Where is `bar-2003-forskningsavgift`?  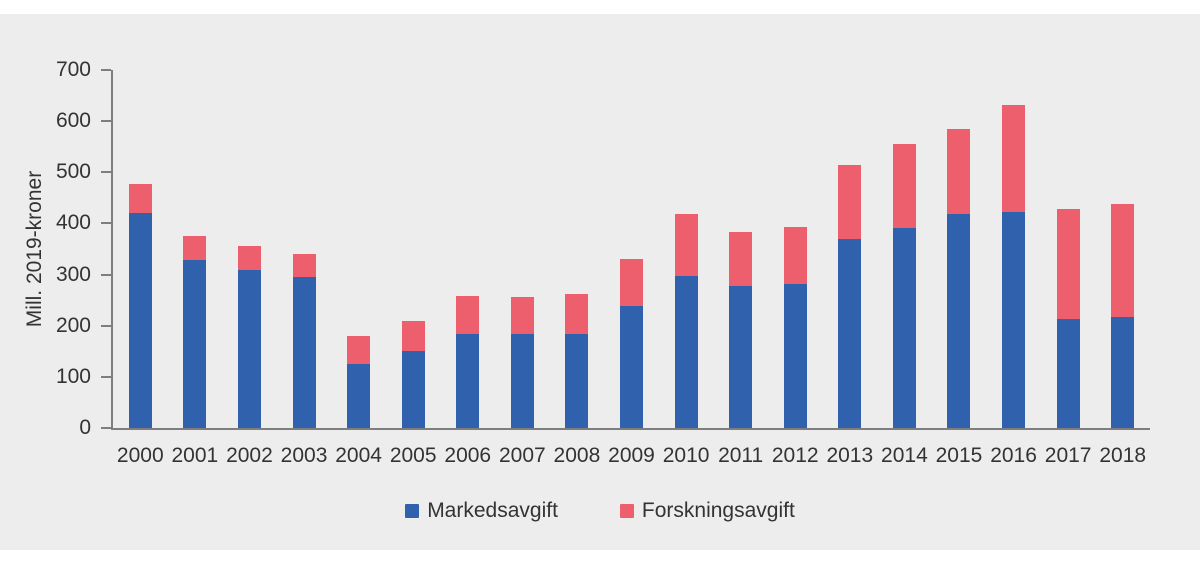 bar-2003-forskningsavgift is located at coordinates (304, 265).